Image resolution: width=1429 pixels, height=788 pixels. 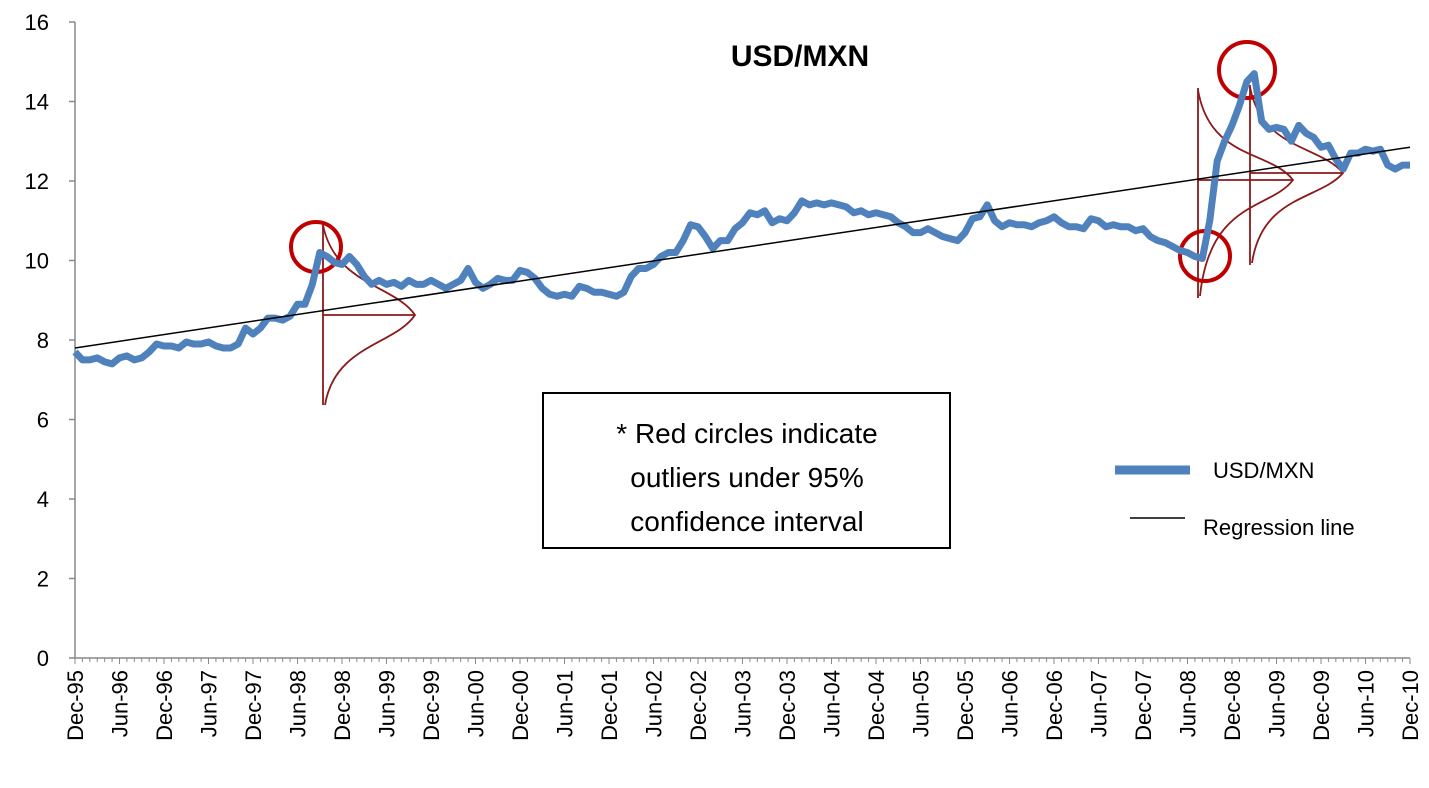 I want to click on x-tick-label: Dec-09, so click(x=1321, y=705).